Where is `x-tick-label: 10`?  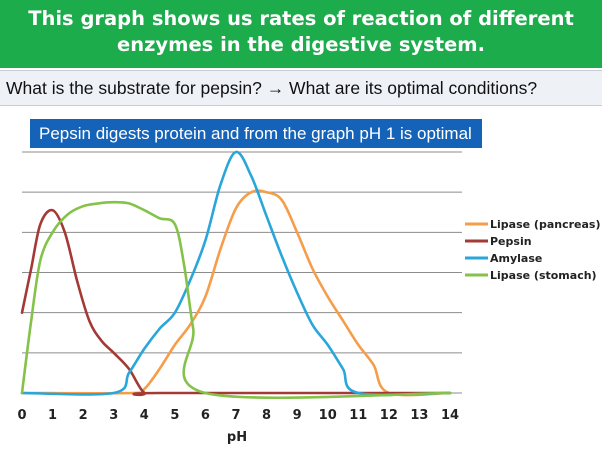
x-tick-label: 10 is located at coordinates (328, 415).